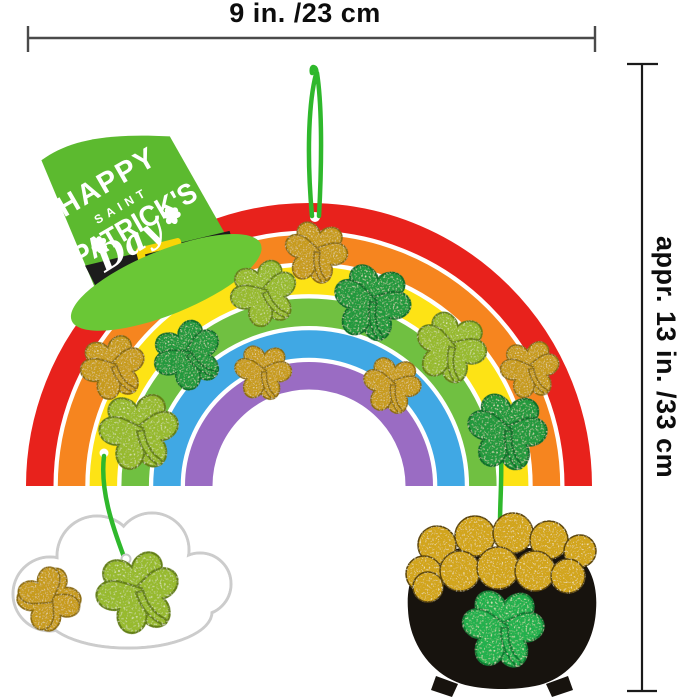  What do you see at coordinates (642, 377) in the screenshot?
I see `height-dimension-line` at bounding box center [642, 377].